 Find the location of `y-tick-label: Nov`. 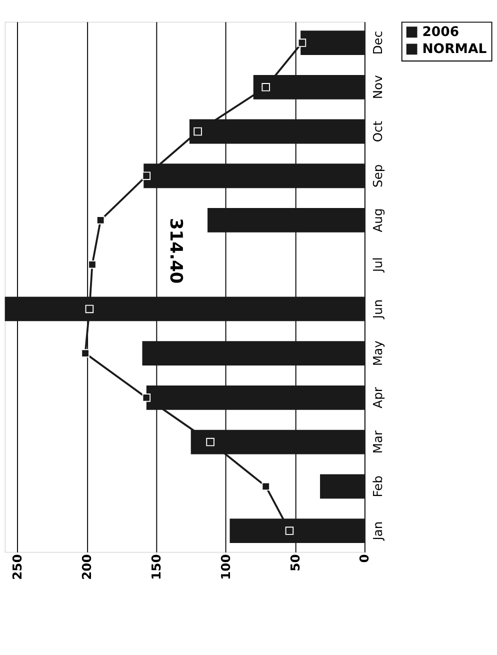

y-tick-label: Nov is located at coordinates (377, 87).